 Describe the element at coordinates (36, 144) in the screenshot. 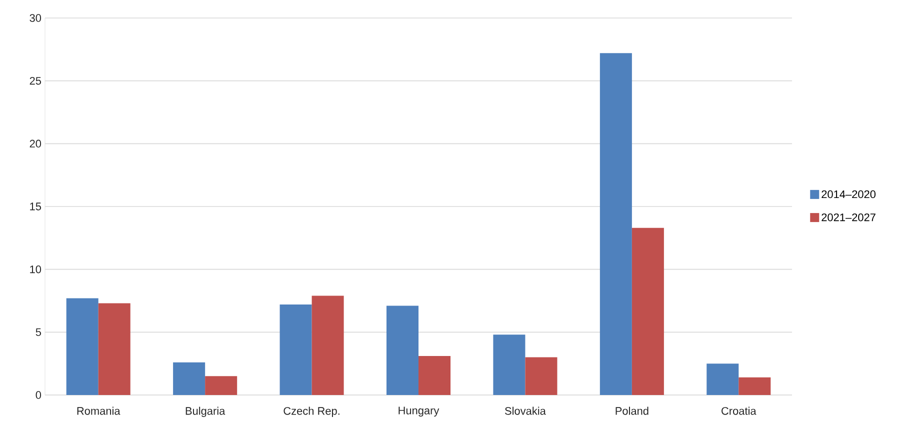

I see `y-tick-label: 20` at that location.